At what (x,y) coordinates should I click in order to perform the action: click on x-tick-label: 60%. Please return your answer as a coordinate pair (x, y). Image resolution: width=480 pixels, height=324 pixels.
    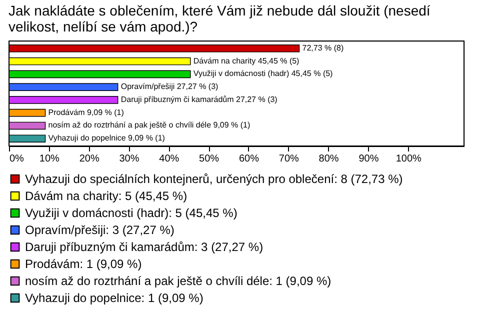
    Looking at the image, I should click on (249, 159).